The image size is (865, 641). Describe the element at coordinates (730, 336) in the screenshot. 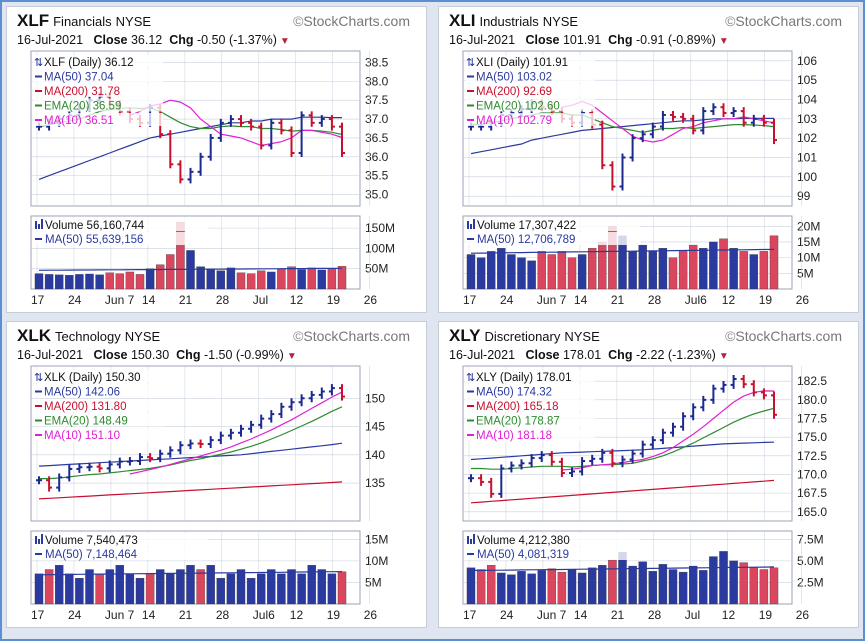

I see `copyright-icon: ©` at that location.